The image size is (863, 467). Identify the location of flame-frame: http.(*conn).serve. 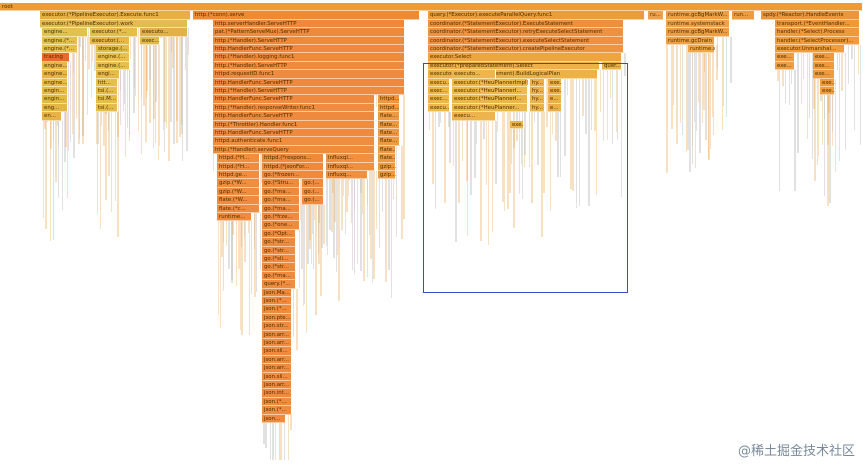
(306, 15).